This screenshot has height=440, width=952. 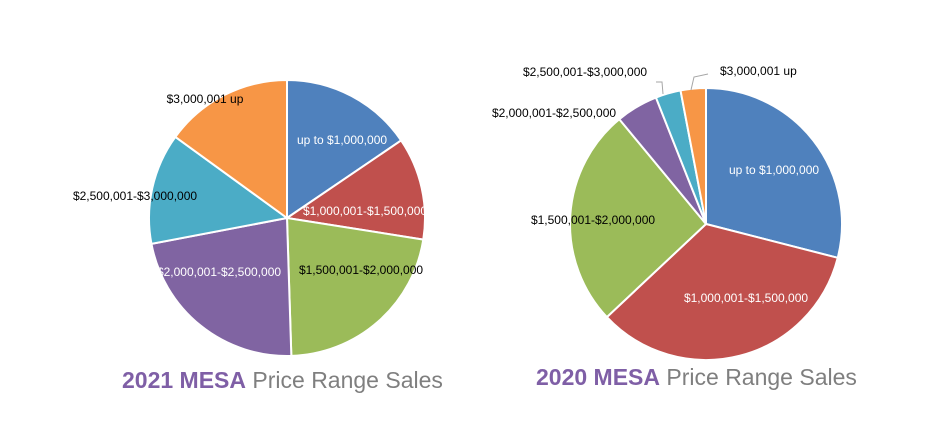 What do you see at coordinates (361, 270) in the screenshot?
I see `slice-label-2021-2: $1,500,001-$2,000,000` at bounding box center [361, 270].